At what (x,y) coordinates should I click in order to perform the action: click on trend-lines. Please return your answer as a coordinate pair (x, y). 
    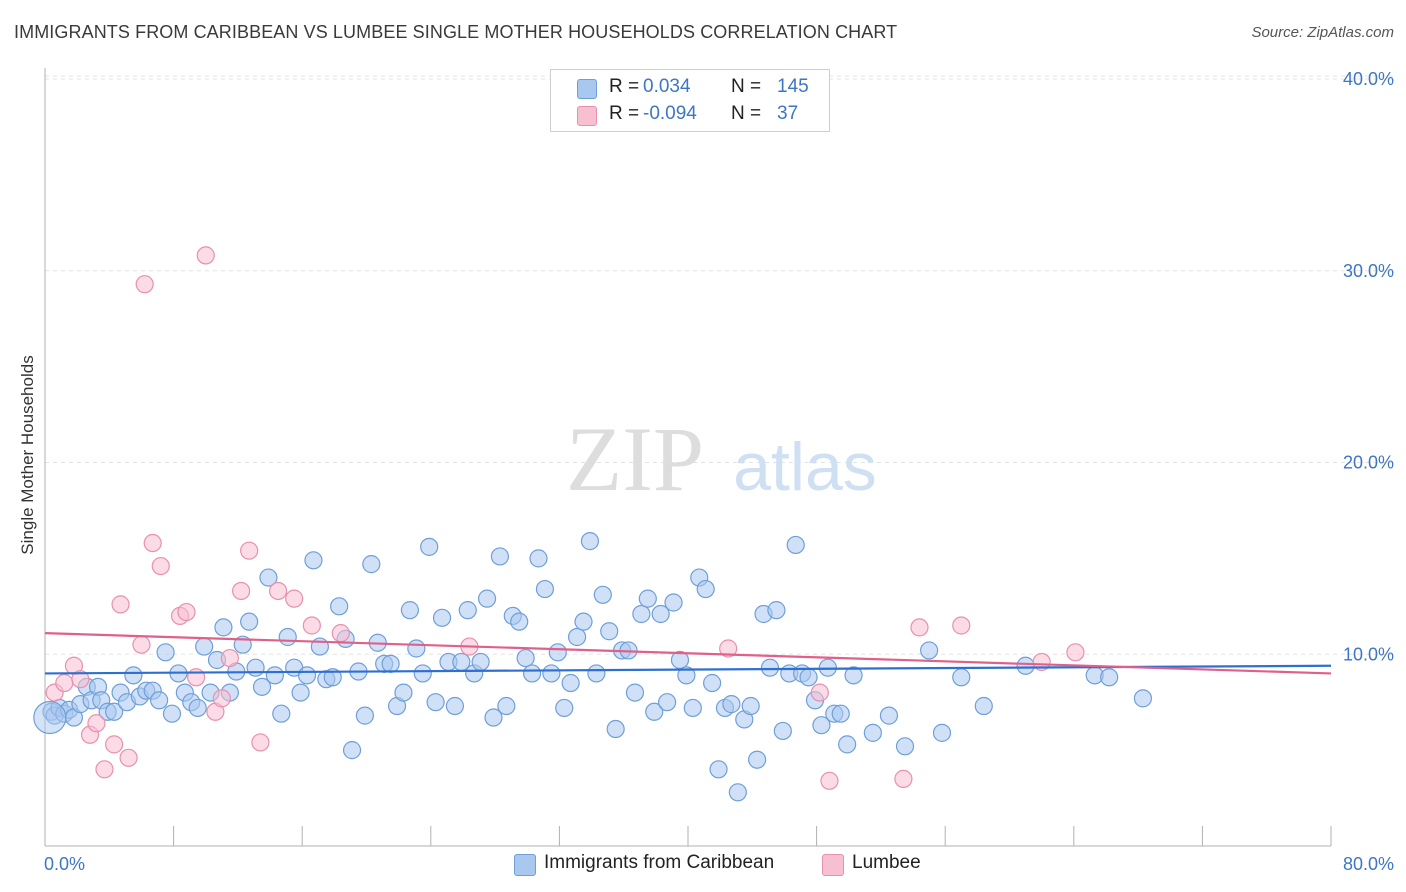
    Looking at the image, I should click on (688, 653).